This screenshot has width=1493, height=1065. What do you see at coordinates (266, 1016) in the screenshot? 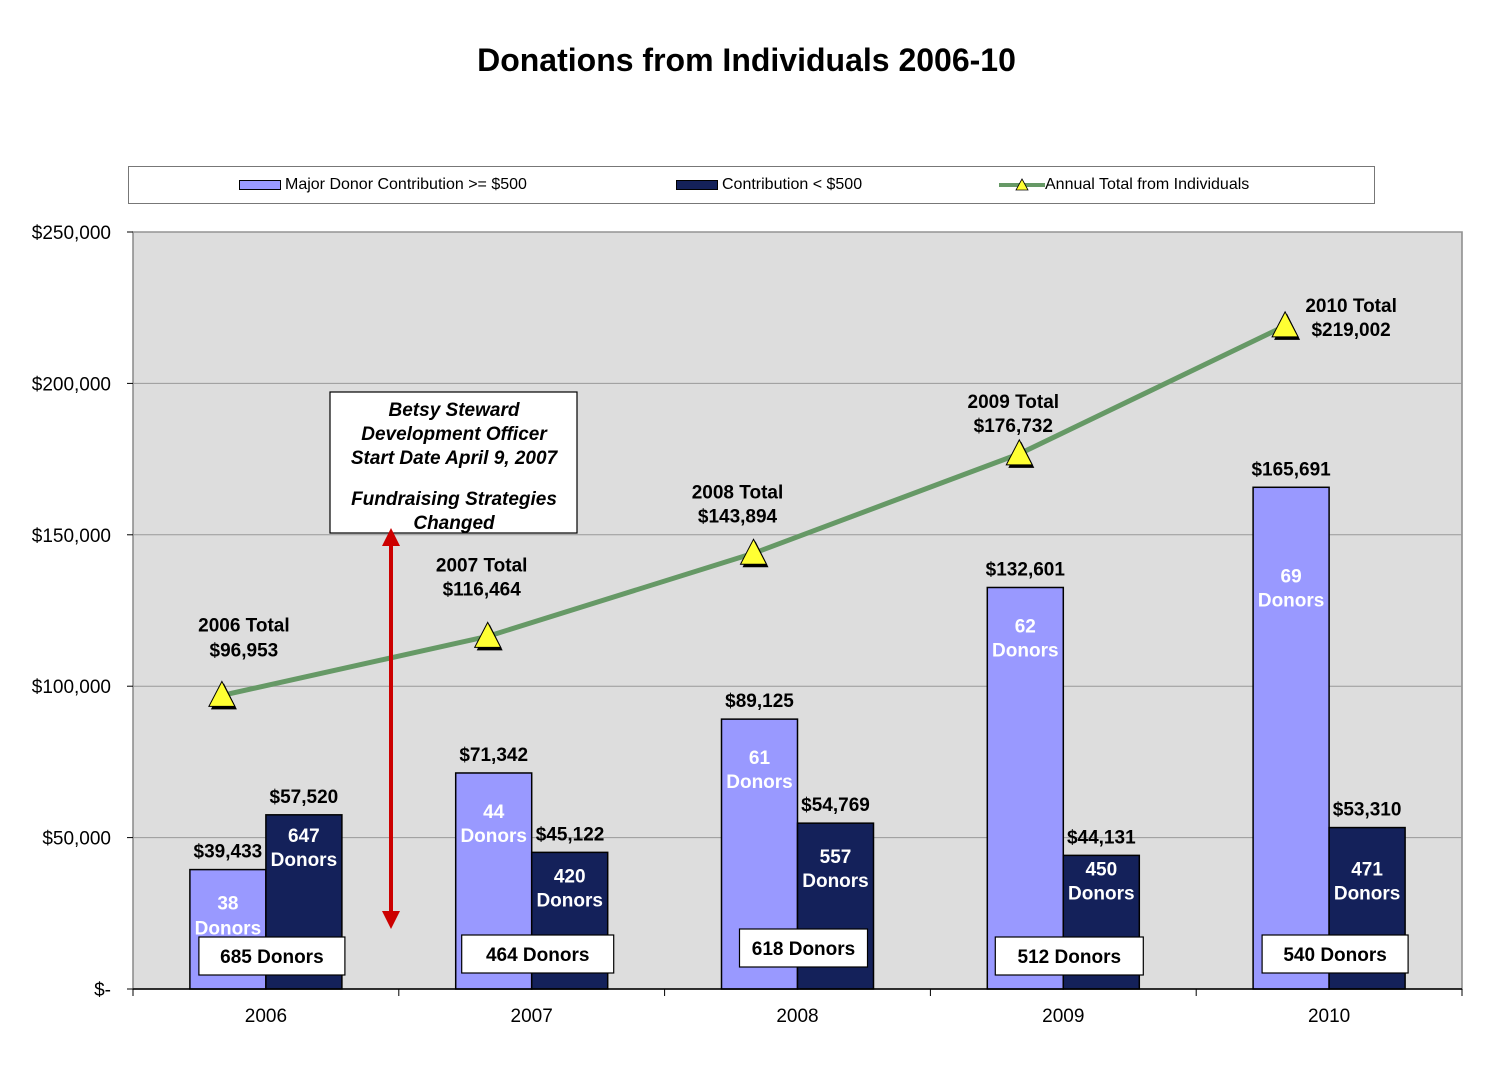
I see `x-tick-label: 2006` at bounding box center [266, 1016].